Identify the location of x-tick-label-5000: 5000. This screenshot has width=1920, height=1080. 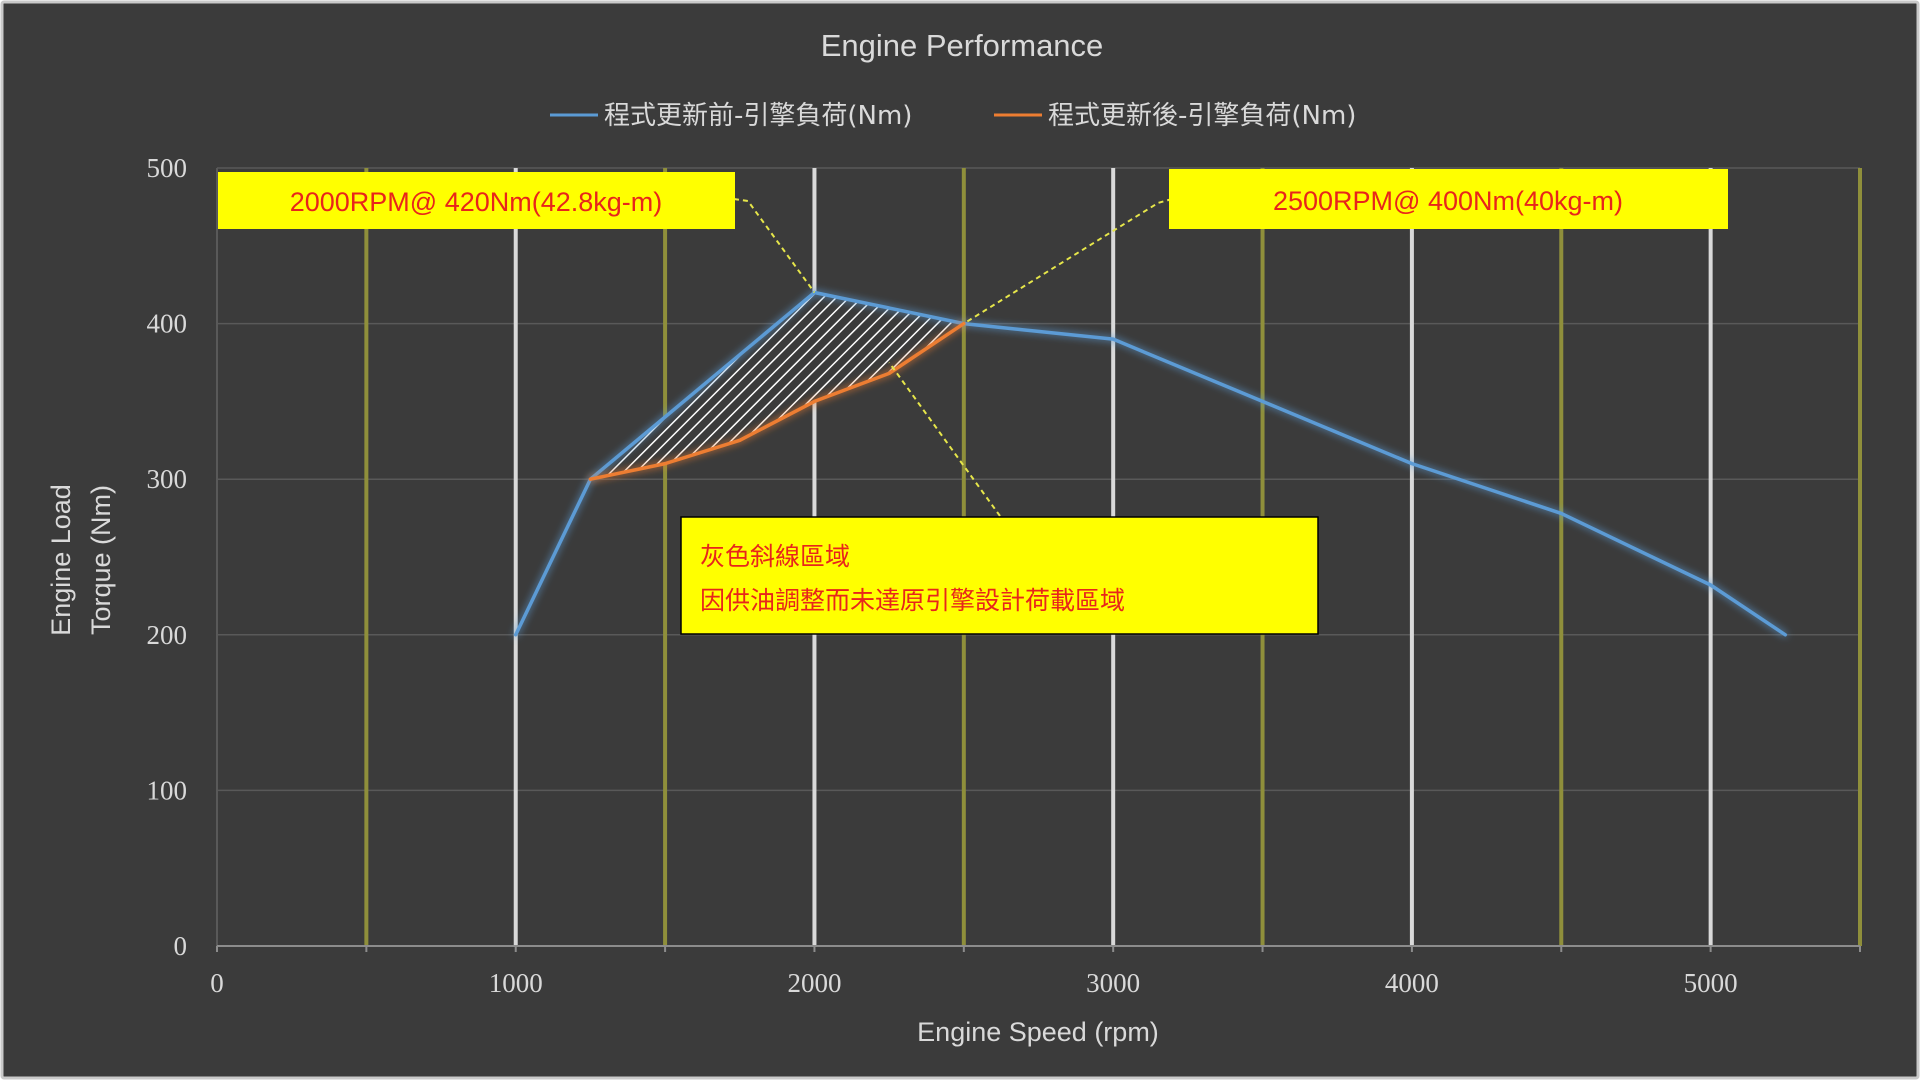
(1711, 983).